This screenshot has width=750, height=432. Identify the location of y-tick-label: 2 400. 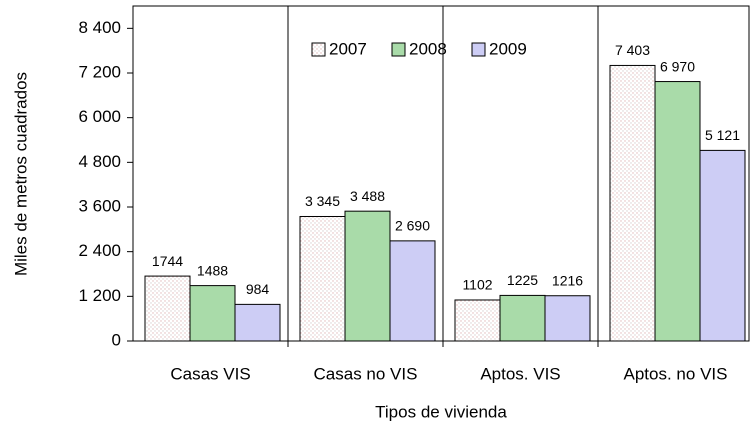
(99, 250).